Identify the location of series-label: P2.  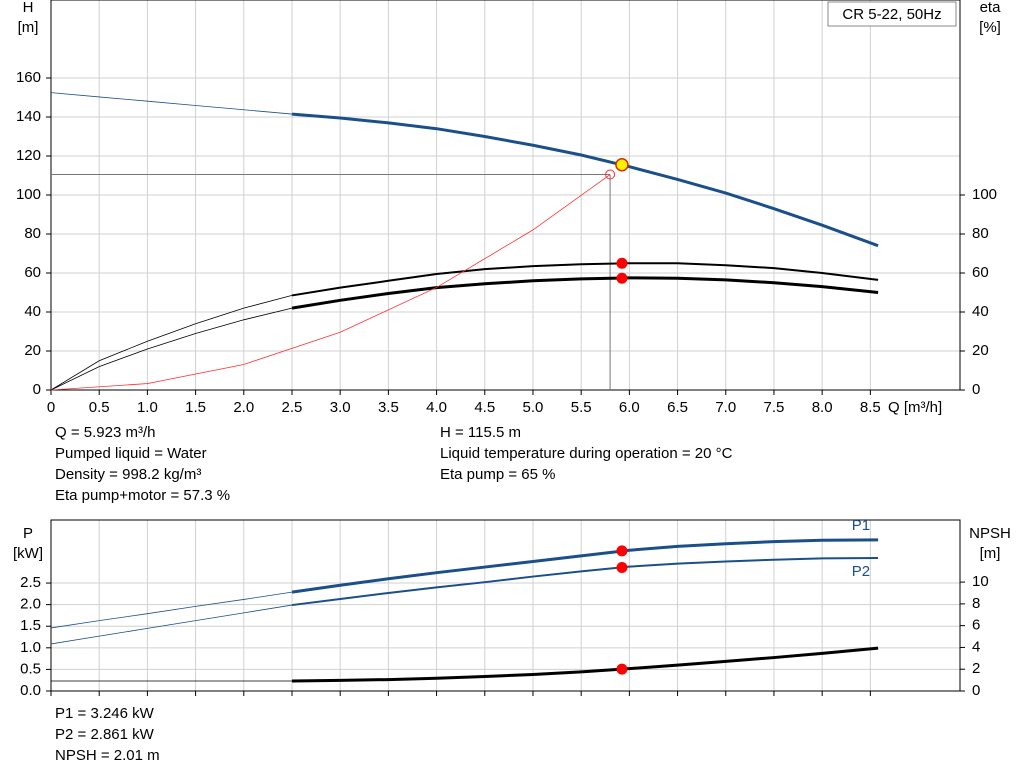
(861, 571).